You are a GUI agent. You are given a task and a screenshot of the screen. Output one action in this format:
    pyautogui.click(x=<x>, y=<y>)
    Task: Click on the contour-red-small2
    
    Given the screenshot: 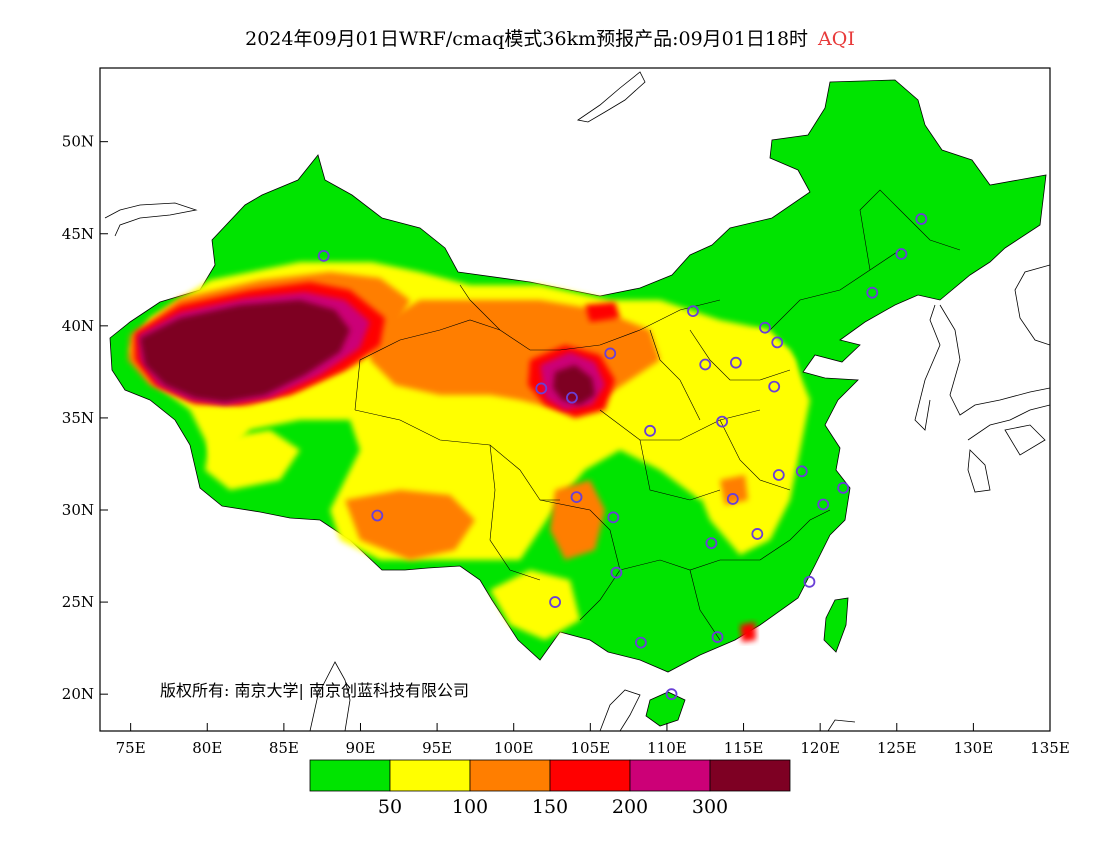 What is the action you would take?
    pyautogui.click(x=748, y=632)
    